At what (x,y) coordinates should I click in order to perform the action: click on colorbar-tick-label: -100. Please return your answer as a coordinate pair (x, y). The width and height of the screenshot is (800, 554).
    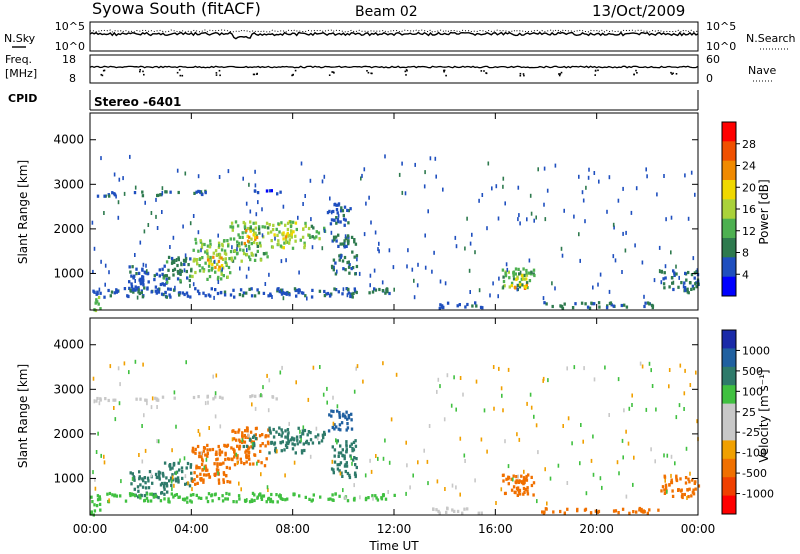
    Looking at the image, I should click on (754, 453).